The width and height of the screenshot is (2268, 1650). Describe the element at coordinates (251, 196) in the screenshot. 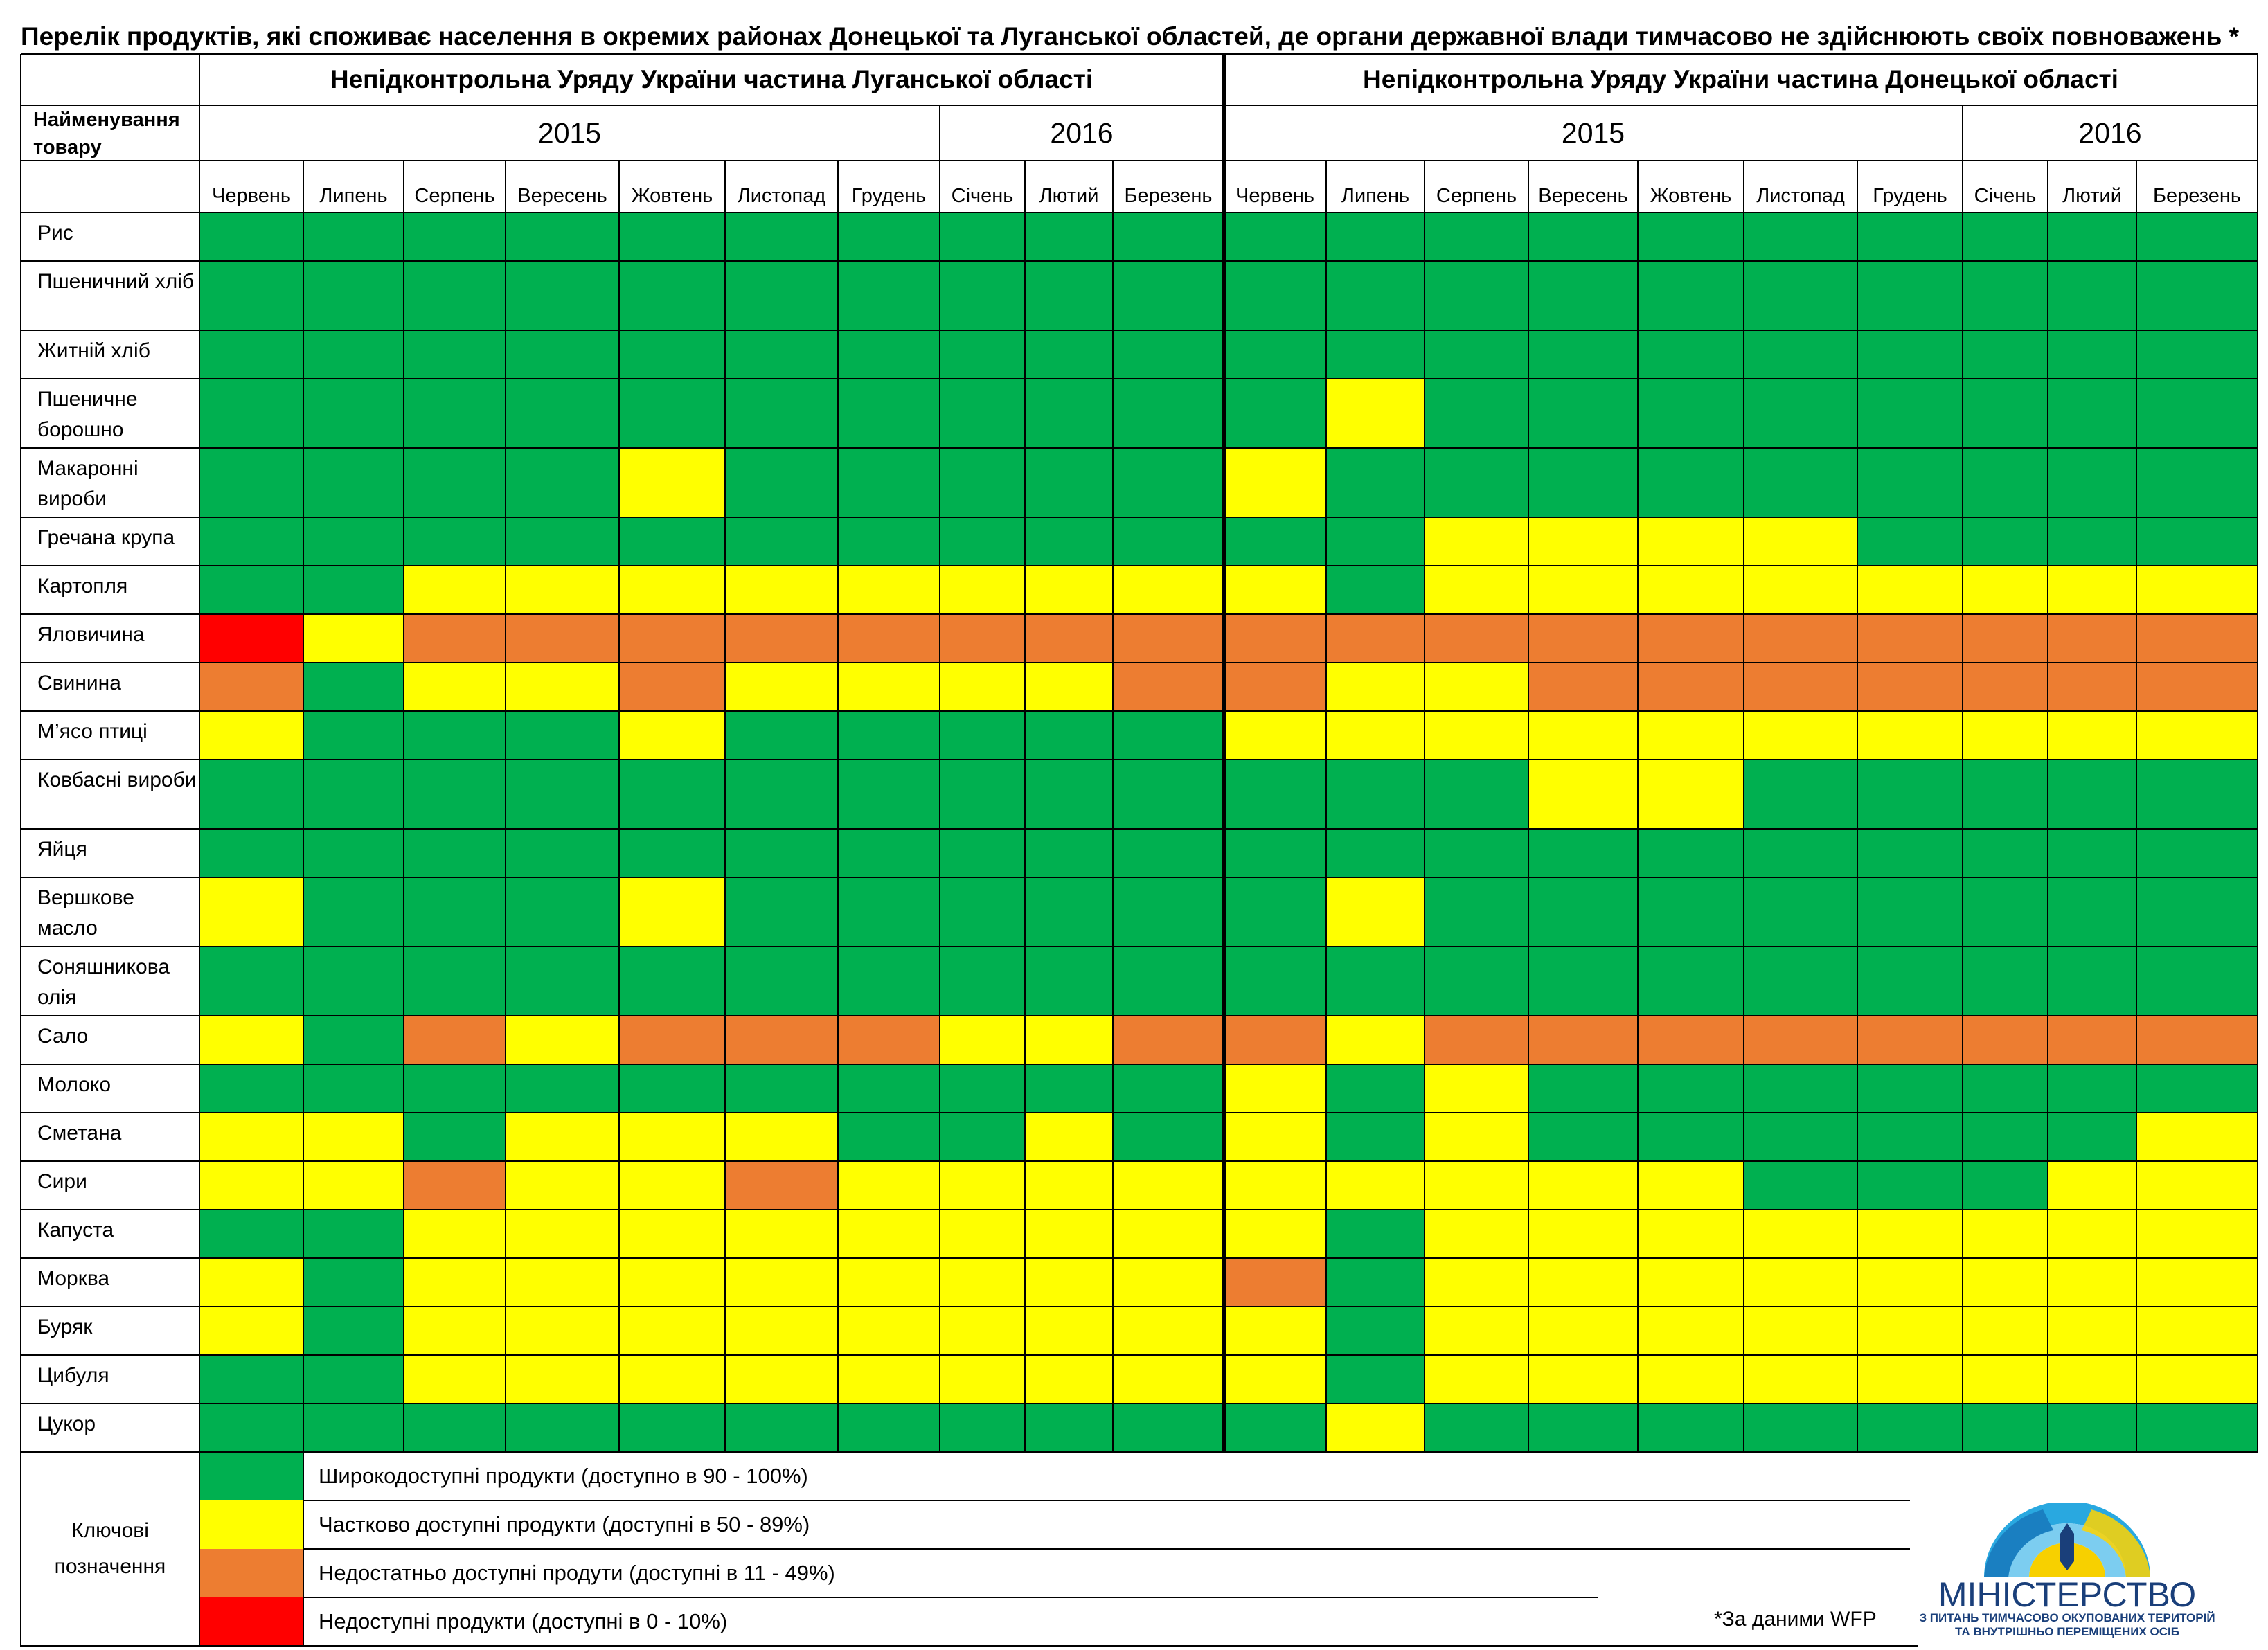

I see `month-header: Червень` at that location.